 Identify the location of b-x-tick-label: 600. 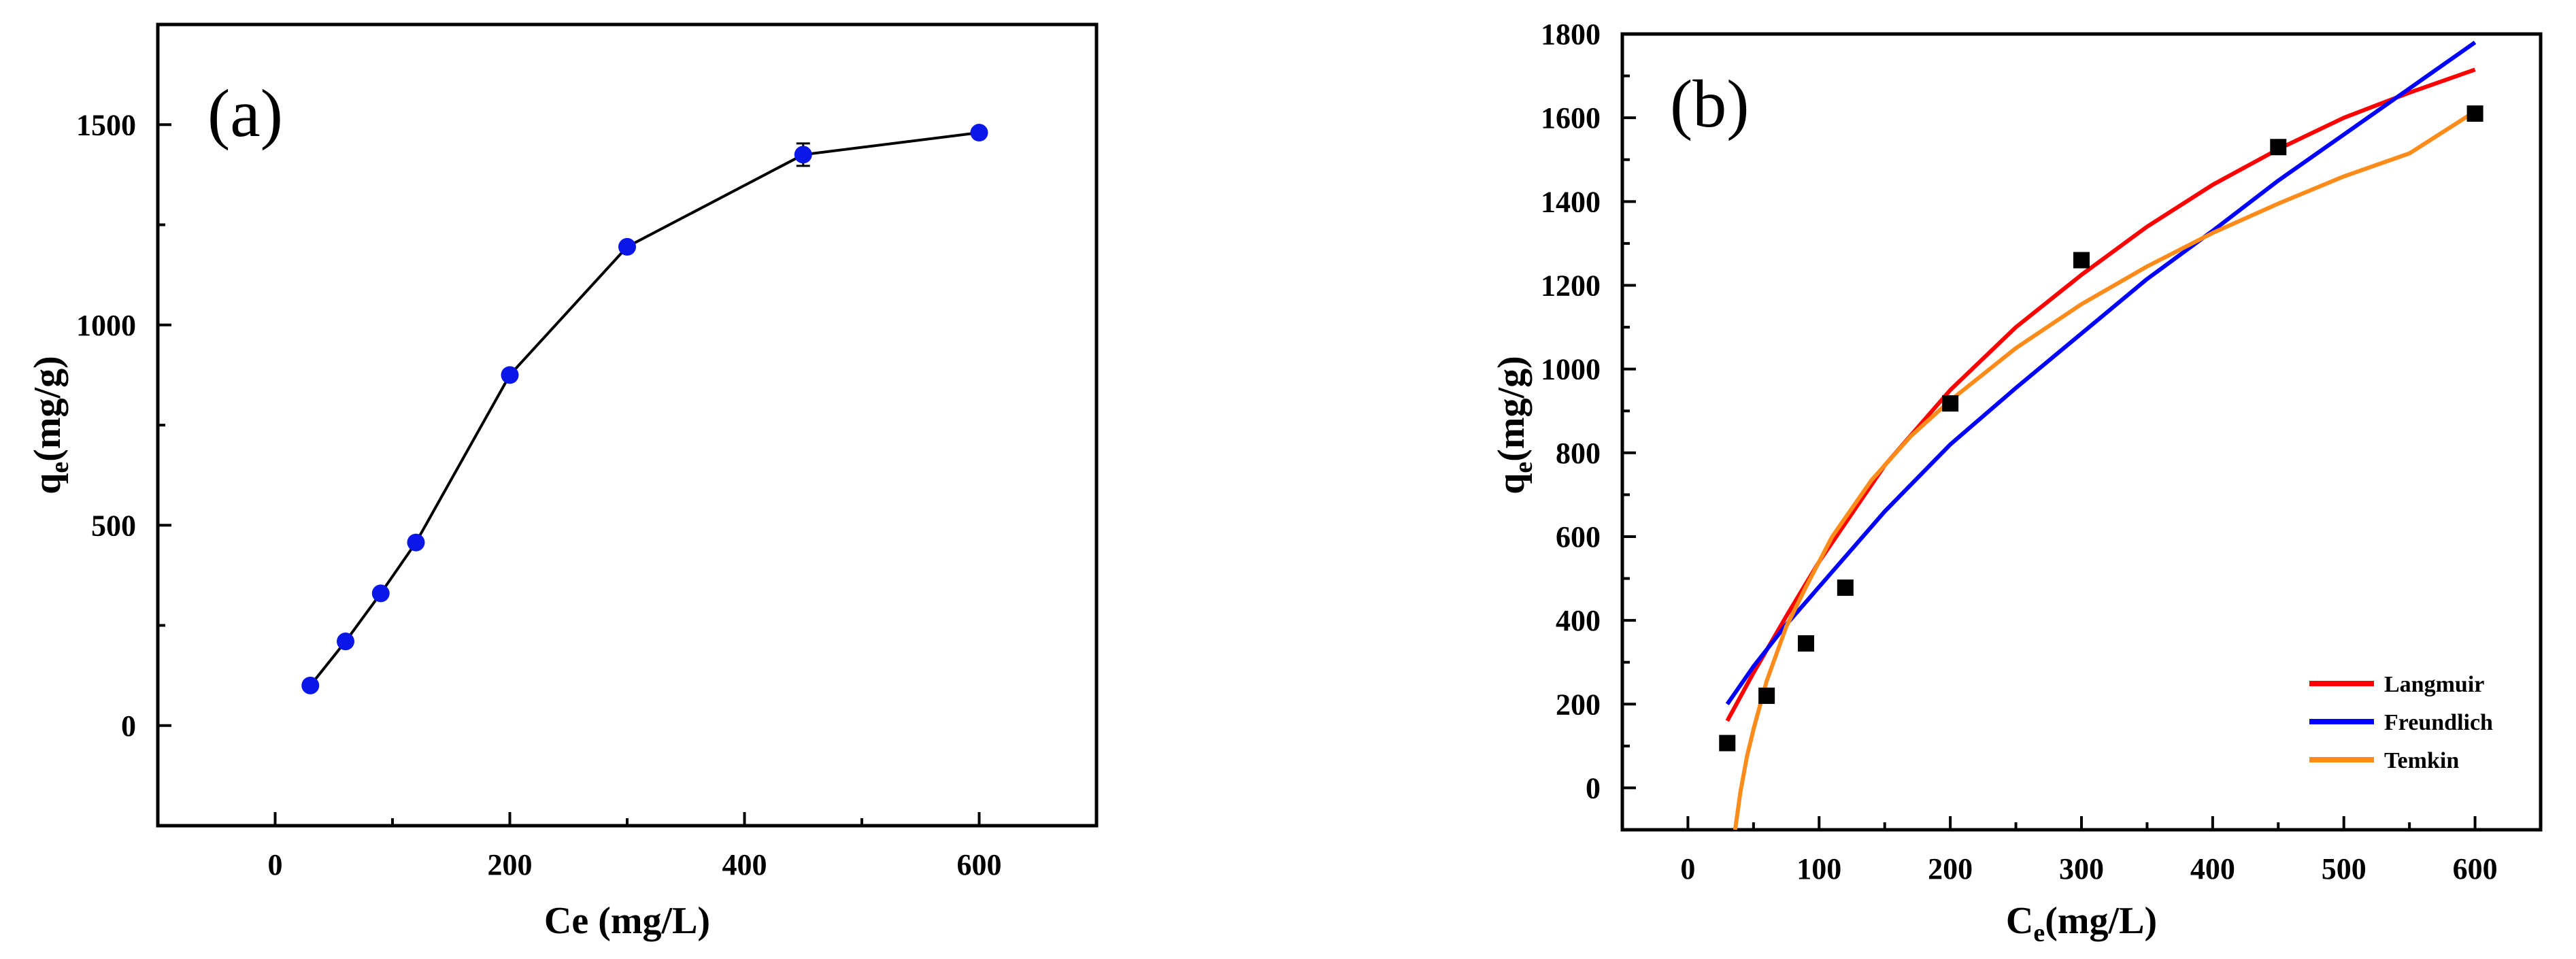
(2475, 869).